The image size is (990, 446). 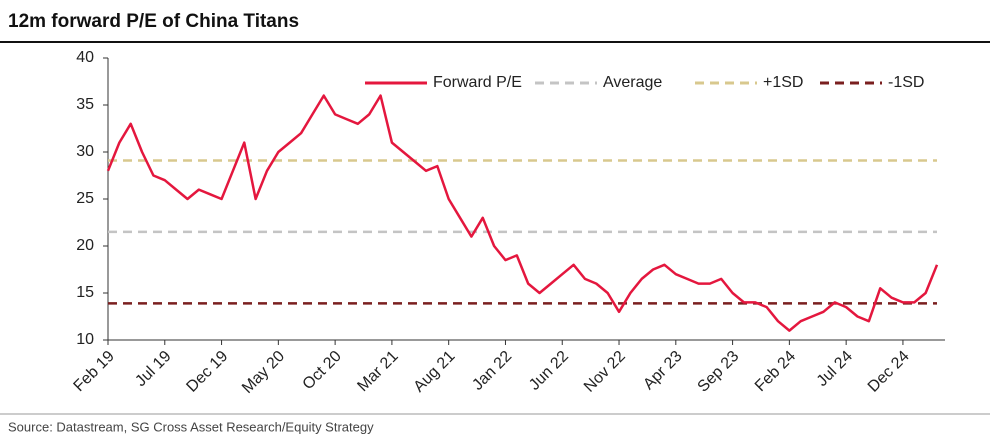 I want to click on x-tick-label: Feb 24, so click(x=775, y=371).